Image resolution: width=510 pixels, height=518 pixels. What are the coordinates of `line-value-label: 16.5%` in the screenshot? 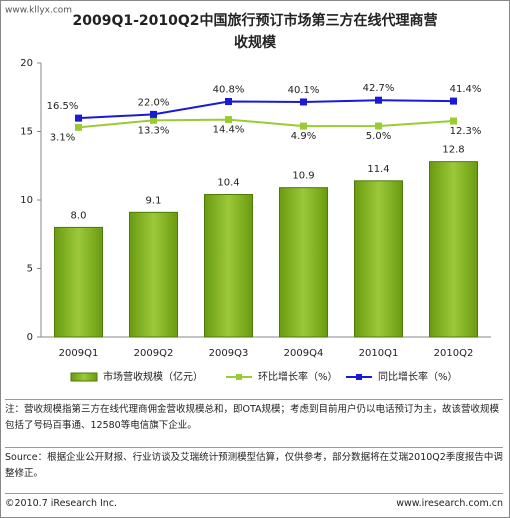 It's located at (63, 106).